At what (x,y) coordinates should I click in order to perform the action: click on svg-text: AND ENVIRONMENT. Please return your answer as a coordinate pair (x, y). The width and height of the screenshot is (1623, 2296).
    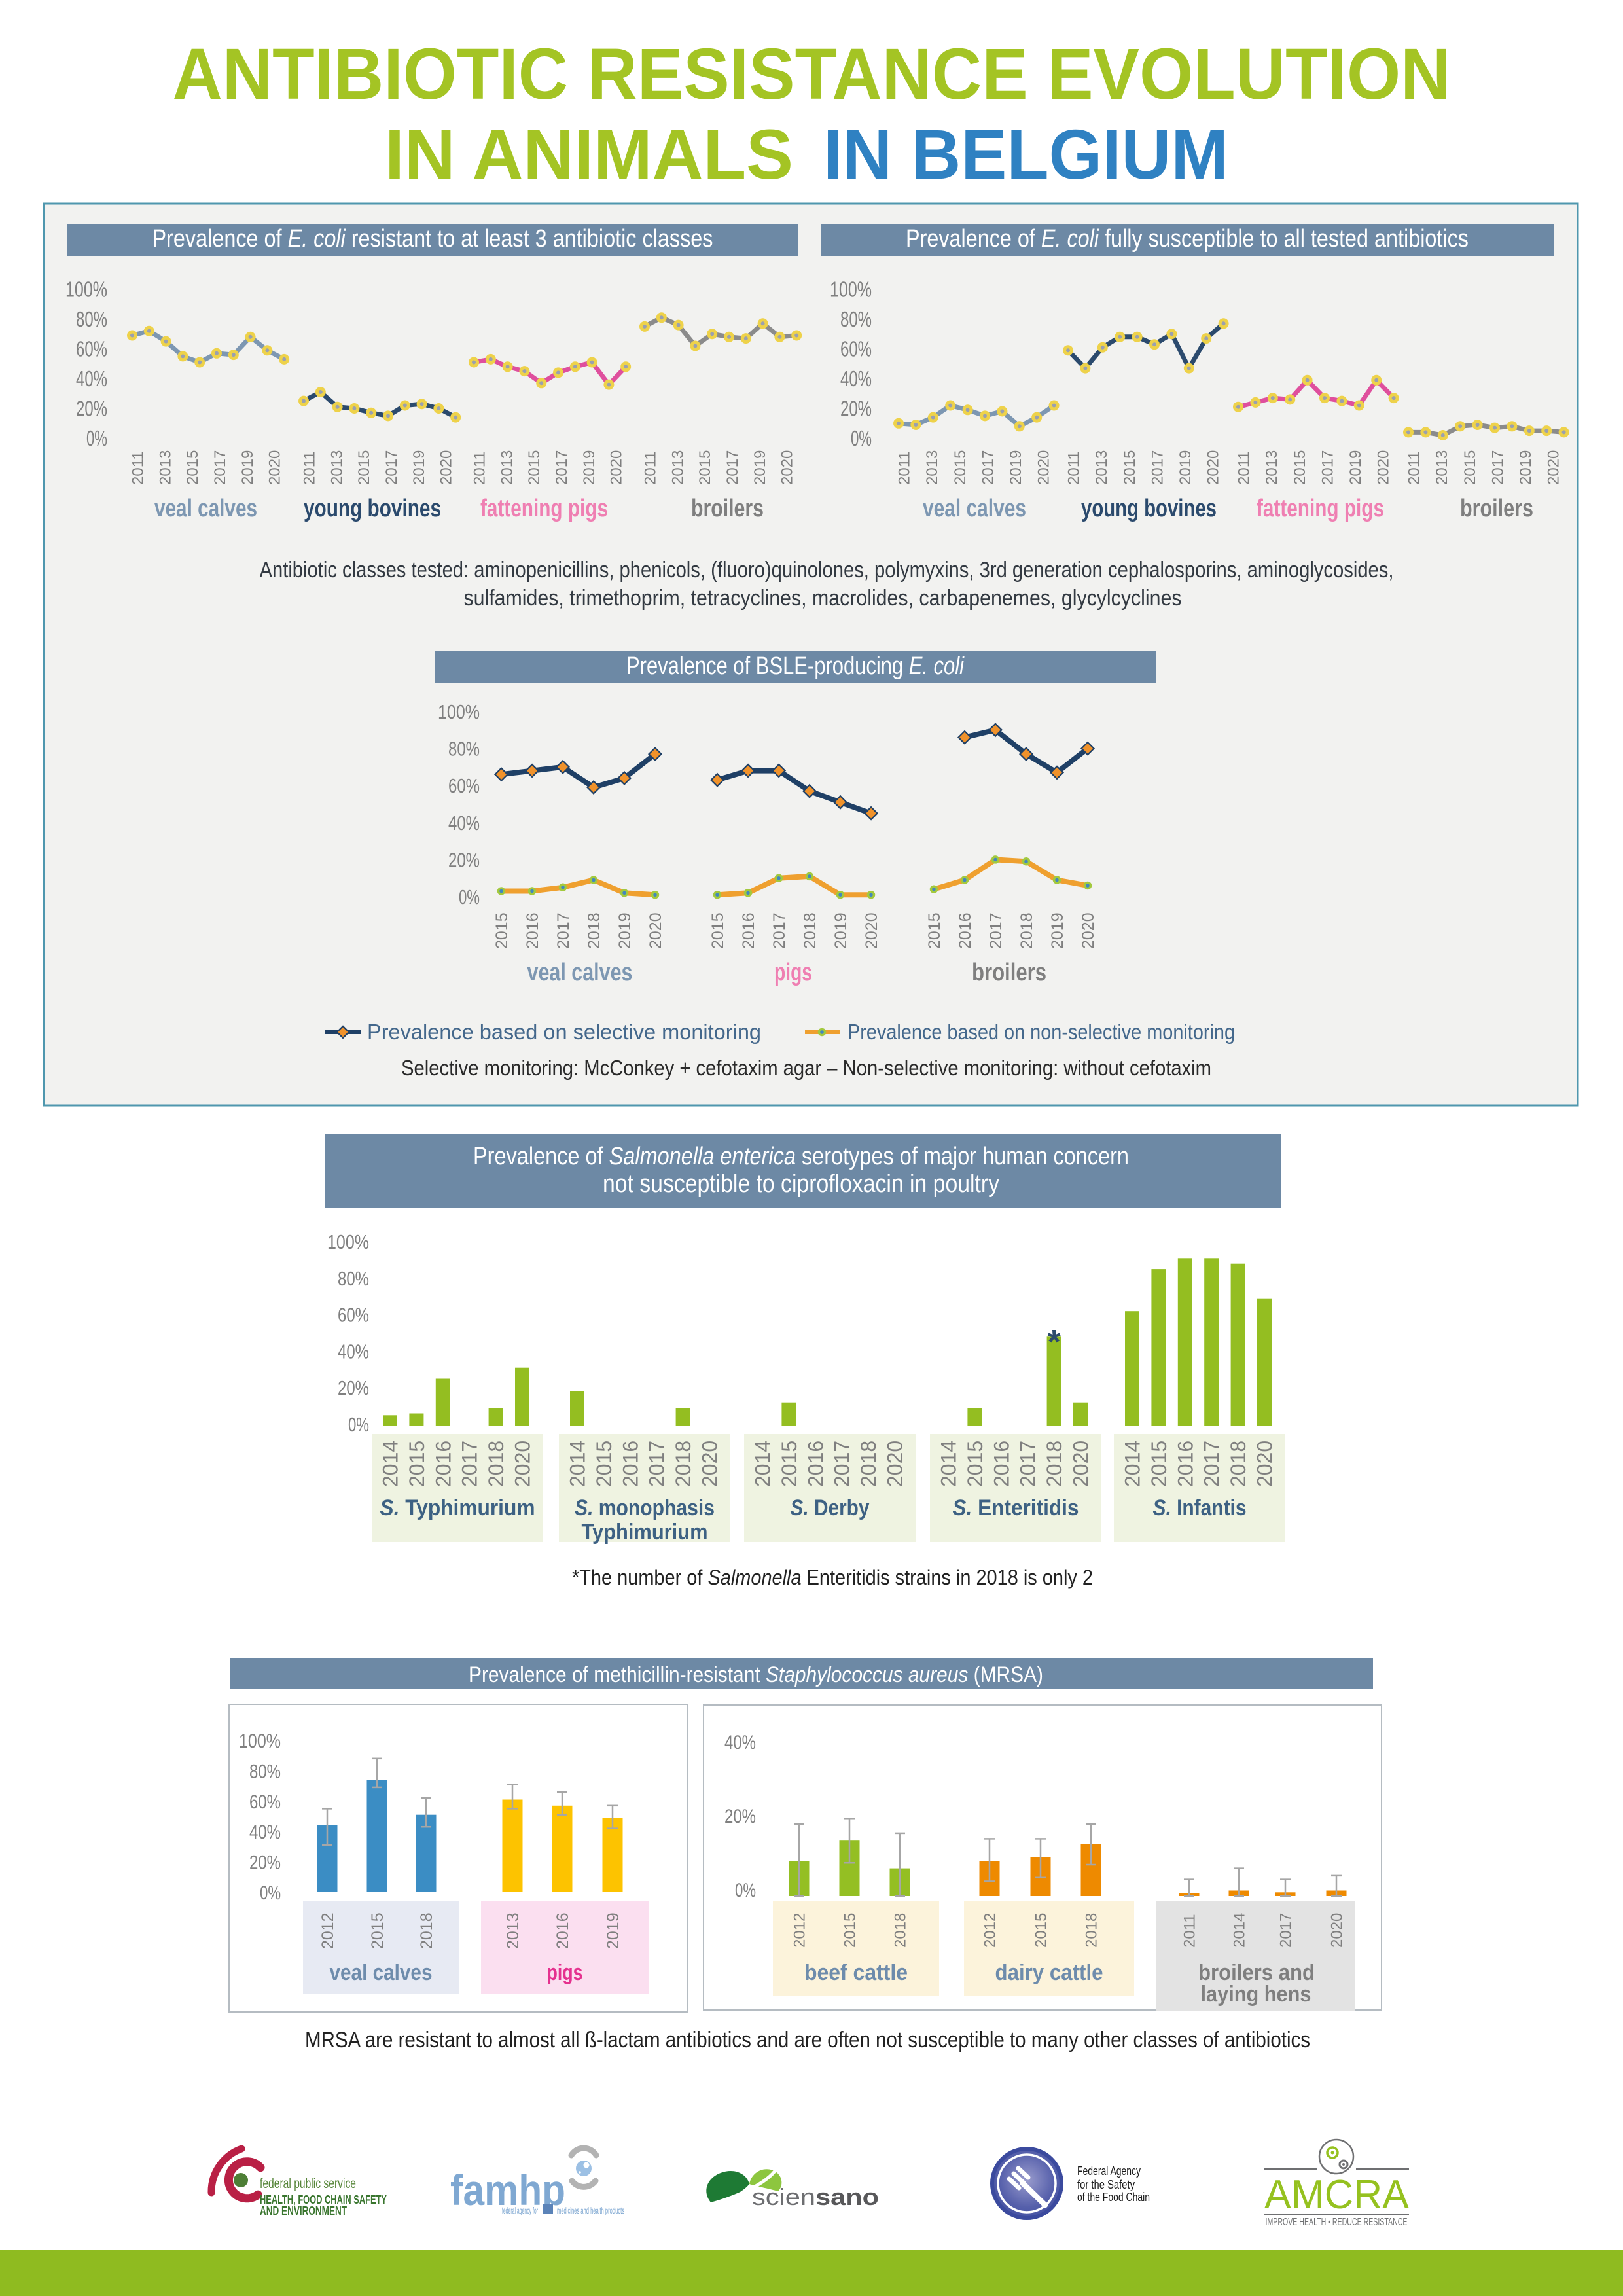
    Looking at the image, I should click on (303, 2210).